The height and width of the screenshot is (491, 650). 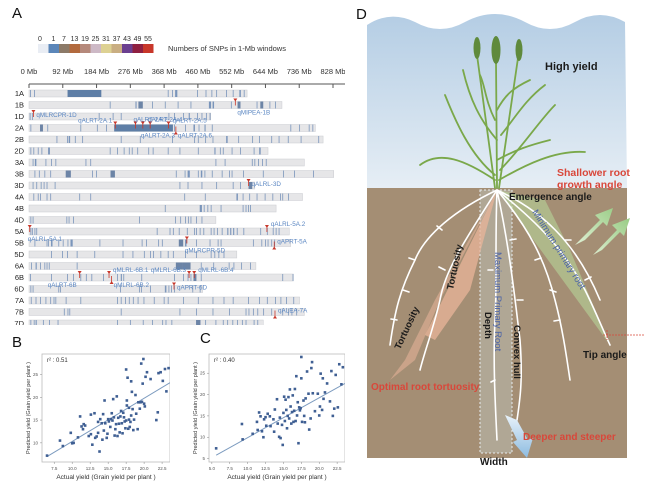 I want to click on x-tick-label: 7.5, so click(x=54, y=468).